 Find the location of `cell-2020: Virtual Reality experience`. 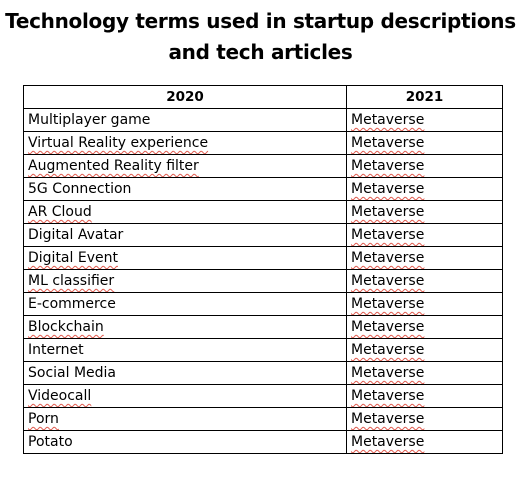

cell-2020: Virtual Reality experience is located at coordinates (185, 143).